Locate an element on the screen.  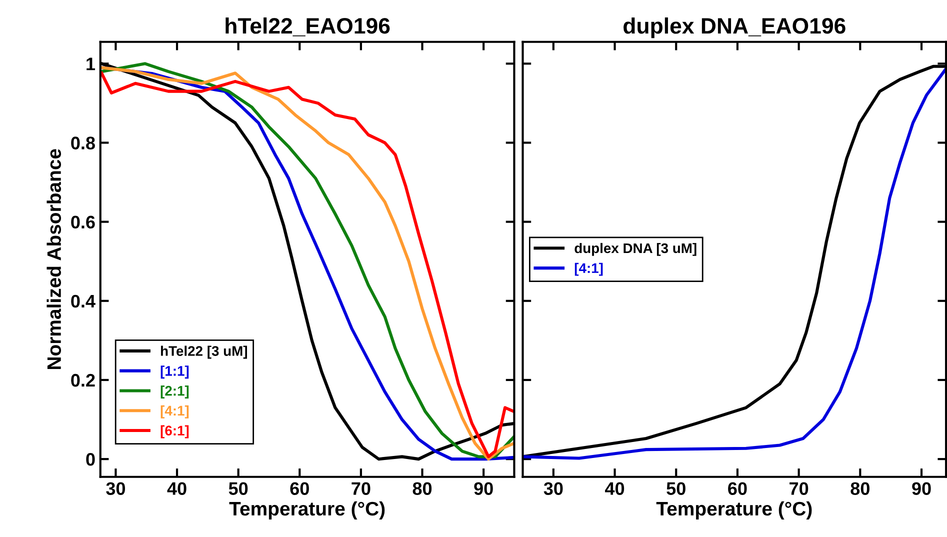
legend-label: hTel22 [3 uM] is located at coordinates (204, 352).